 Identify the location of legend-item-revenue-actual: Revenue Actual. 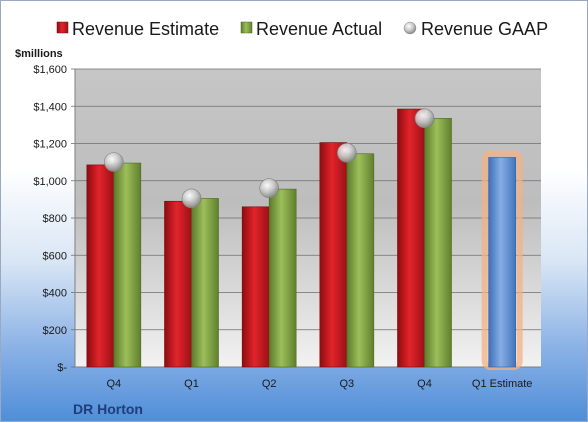
(311, 29).